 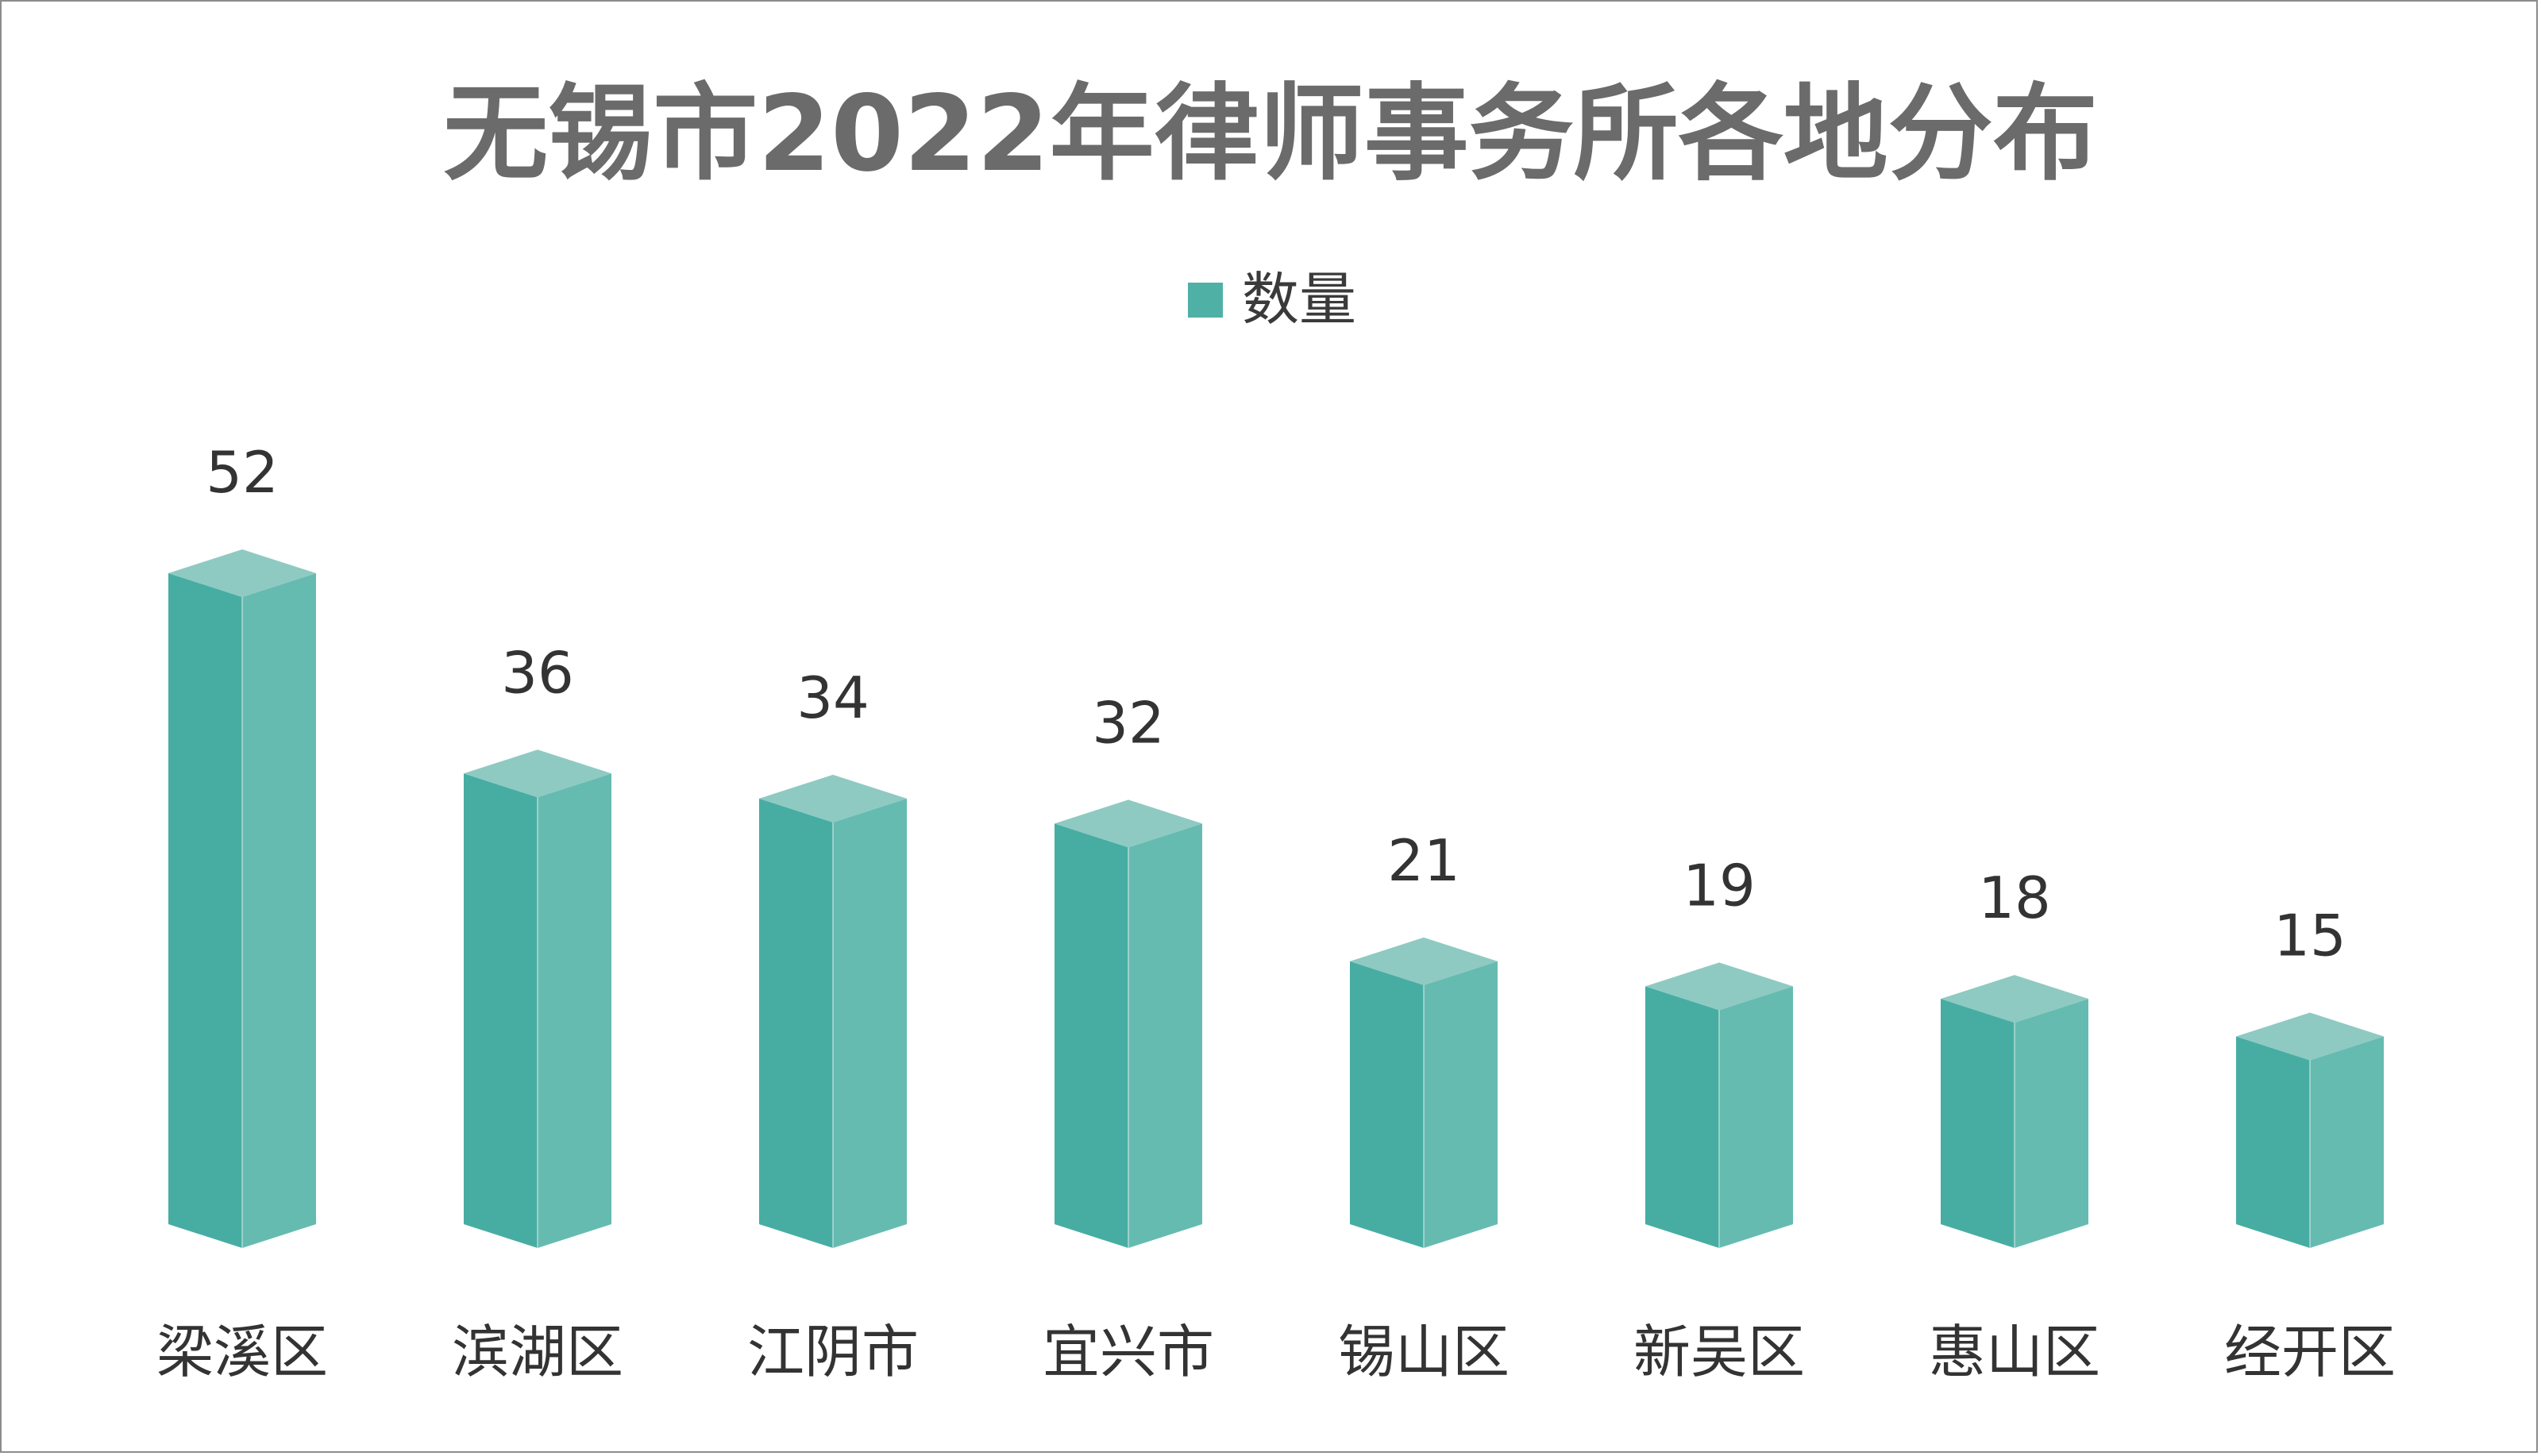 What do you see at coordinates (1423, 860) in the screenshot?
I see `value-label: 21` at bounding box center [1423, 860].